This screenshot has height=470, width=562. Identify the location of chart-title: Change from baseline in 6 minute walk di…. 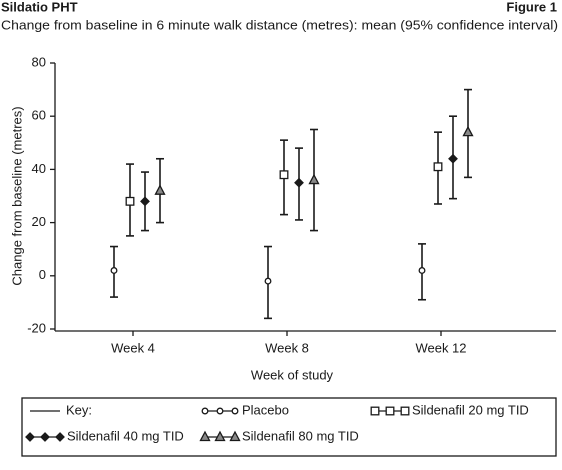
(279, 24).